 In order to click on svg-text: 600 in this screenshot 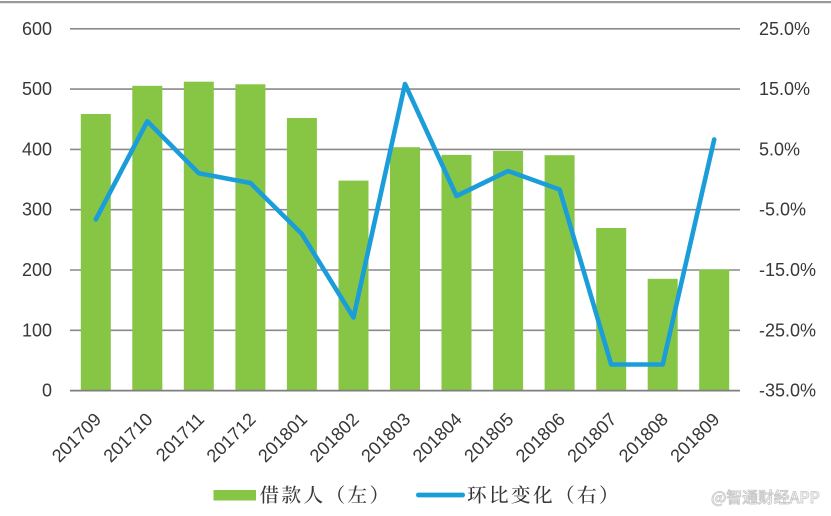, I will do `click(37, 29)`.